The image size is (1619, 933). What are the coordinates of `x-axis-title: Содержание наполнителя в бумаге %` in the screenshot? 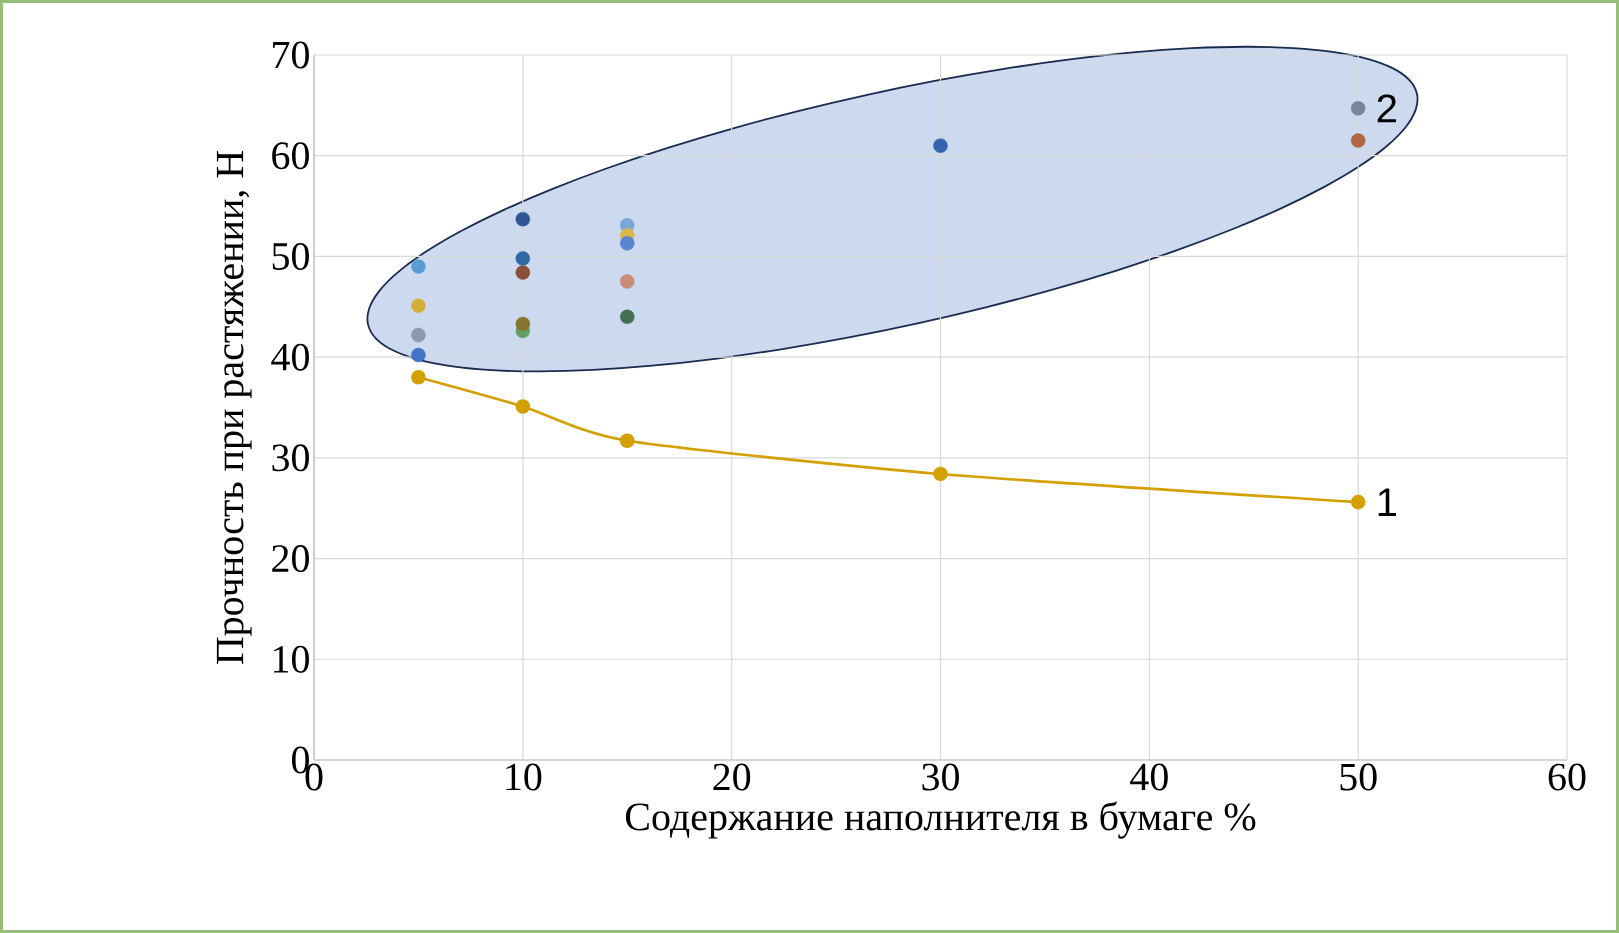 It's located at (940, 820).